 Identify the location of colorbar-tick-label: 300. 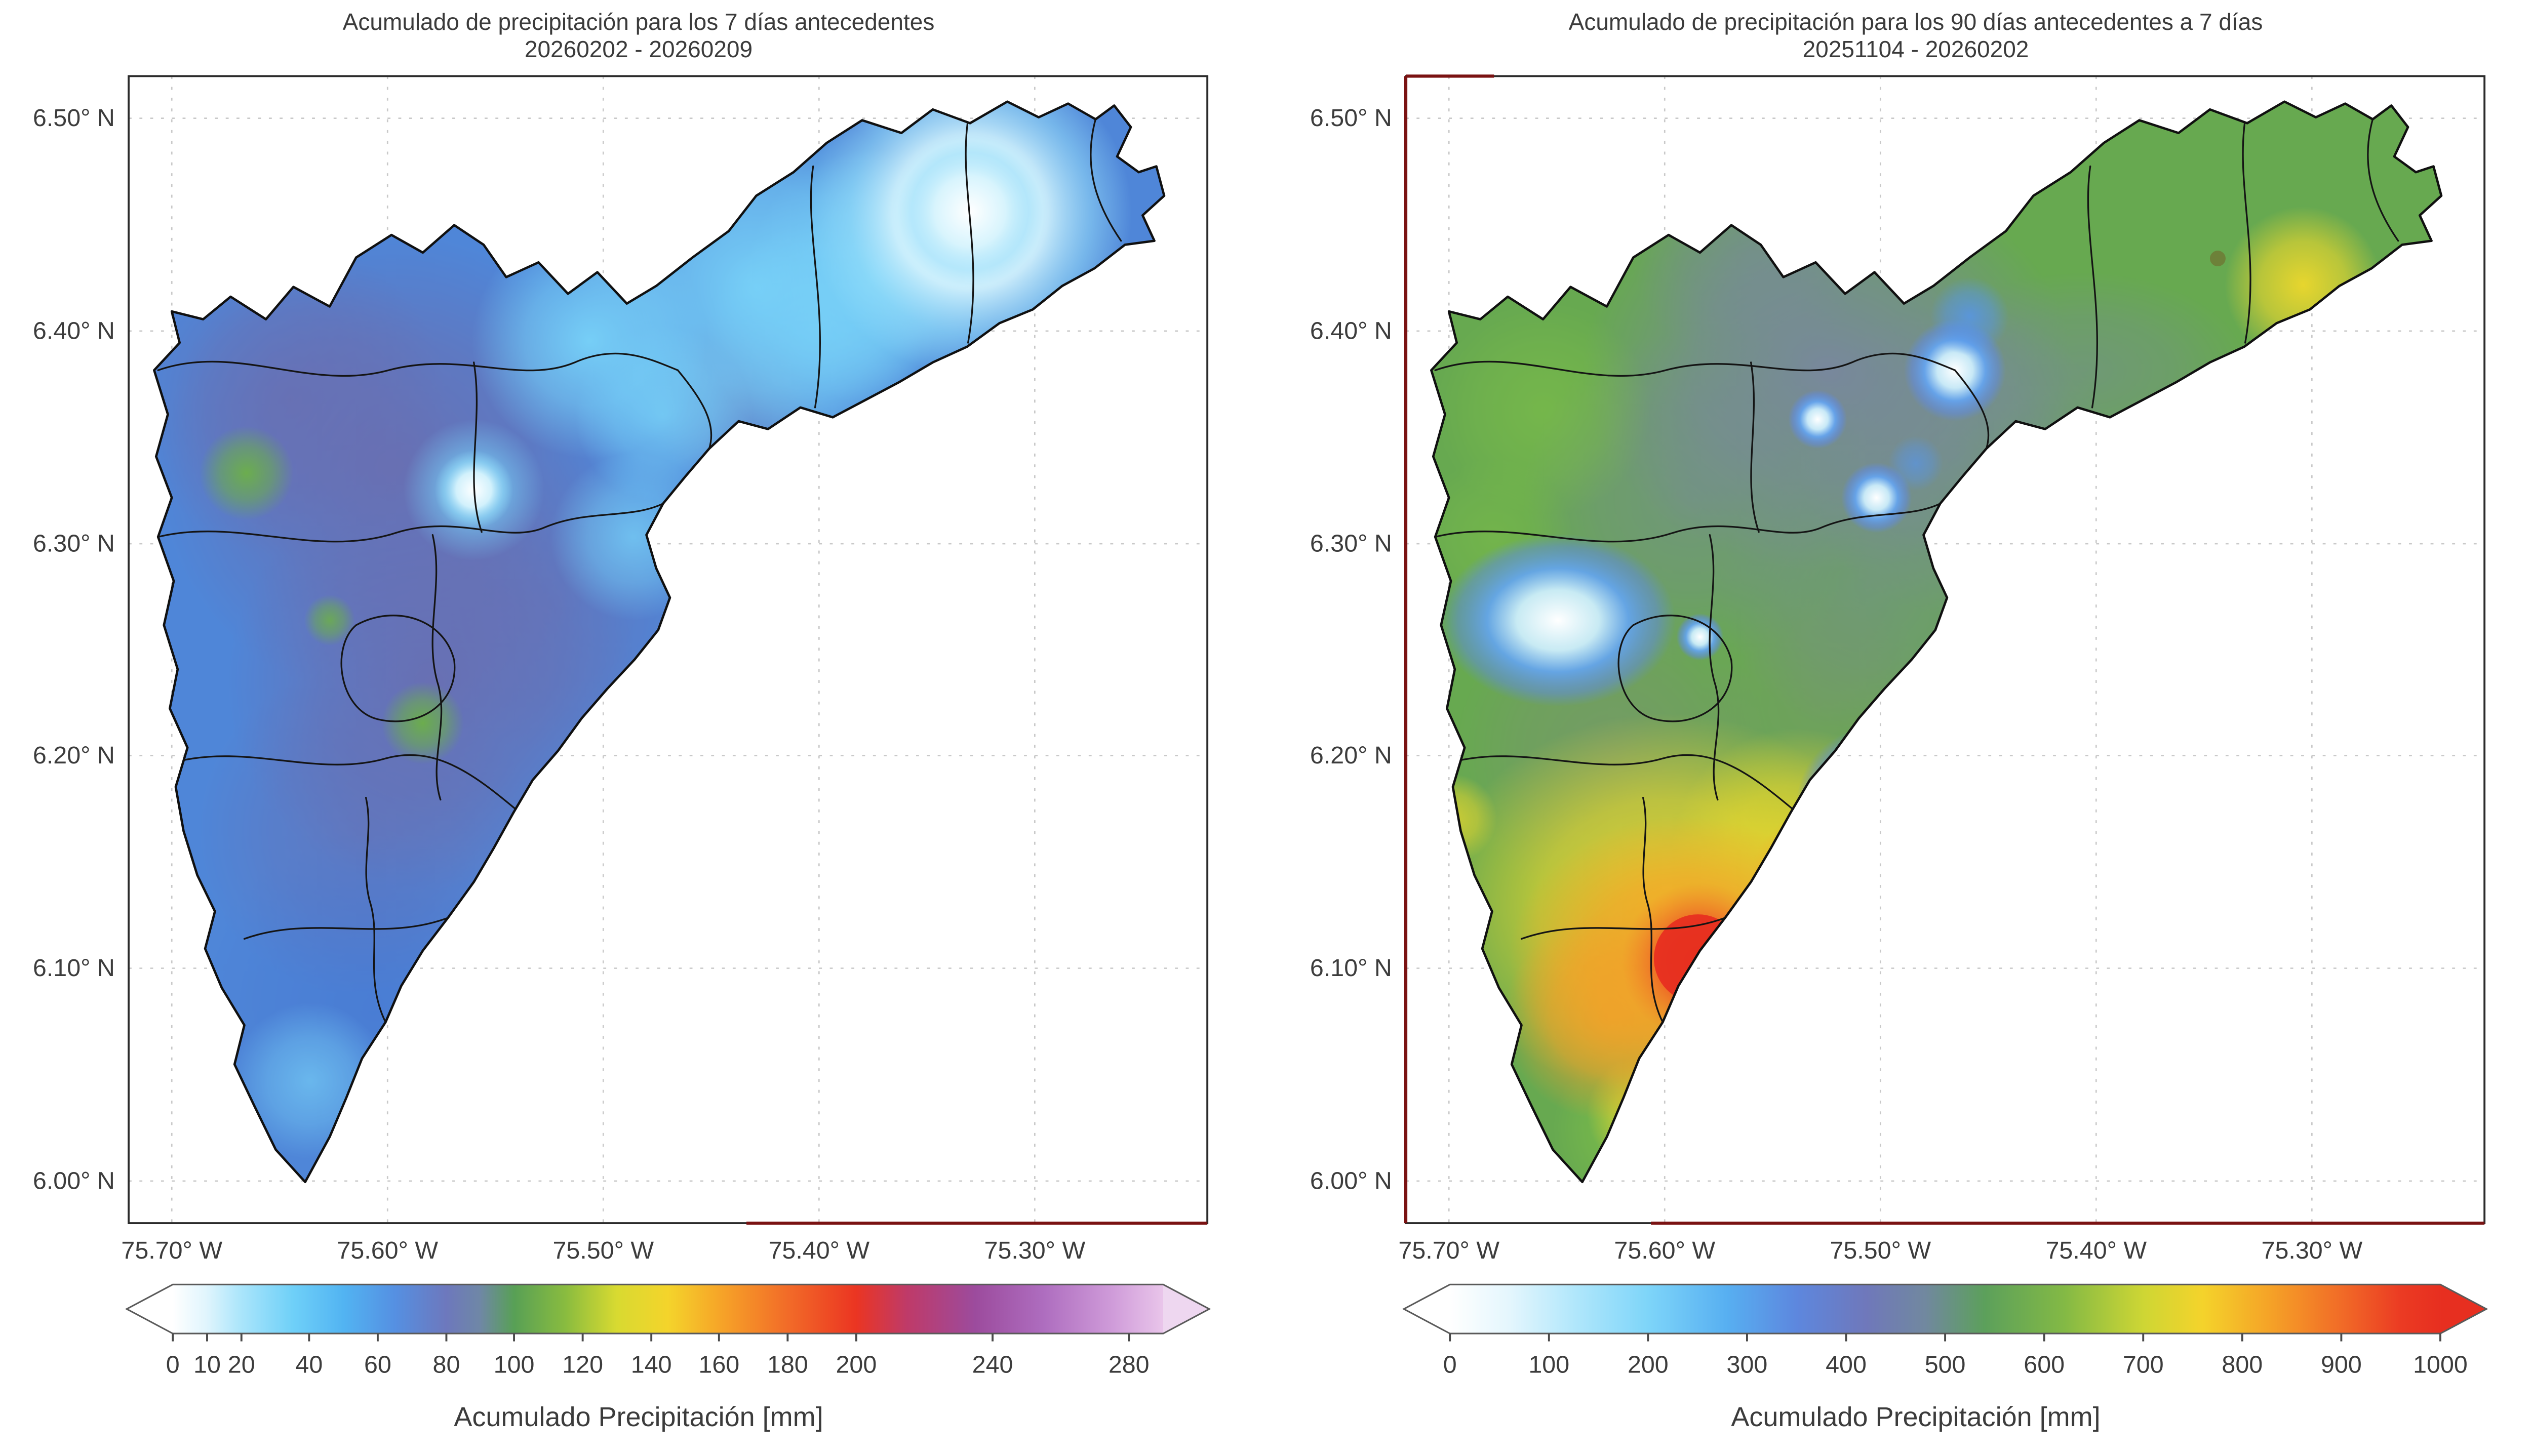
(1747, 1365).